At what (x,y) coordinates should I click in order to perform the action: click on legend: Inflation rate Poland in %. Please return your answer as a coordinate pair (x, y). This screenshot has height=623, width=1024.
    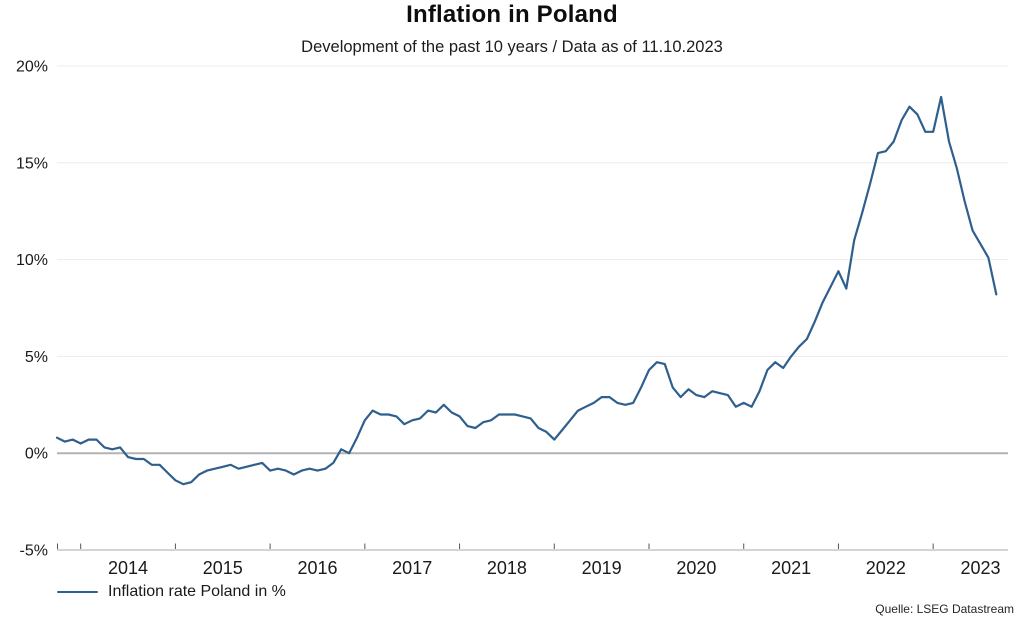
    Looking at the image, I should click on (171, 592).